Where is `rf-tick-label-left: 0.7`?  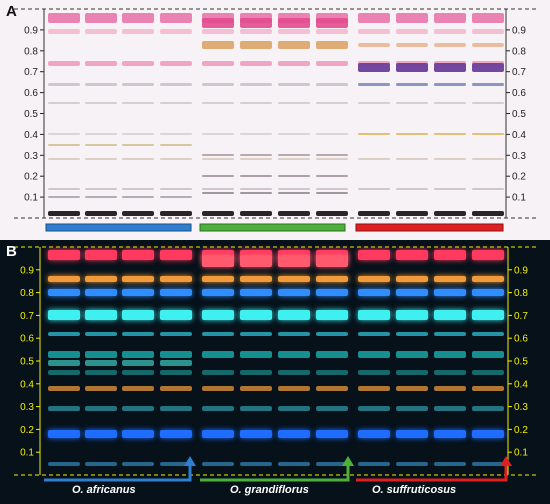 rf-tick-label-left: 0.7 is located at coordinates (27, 316).